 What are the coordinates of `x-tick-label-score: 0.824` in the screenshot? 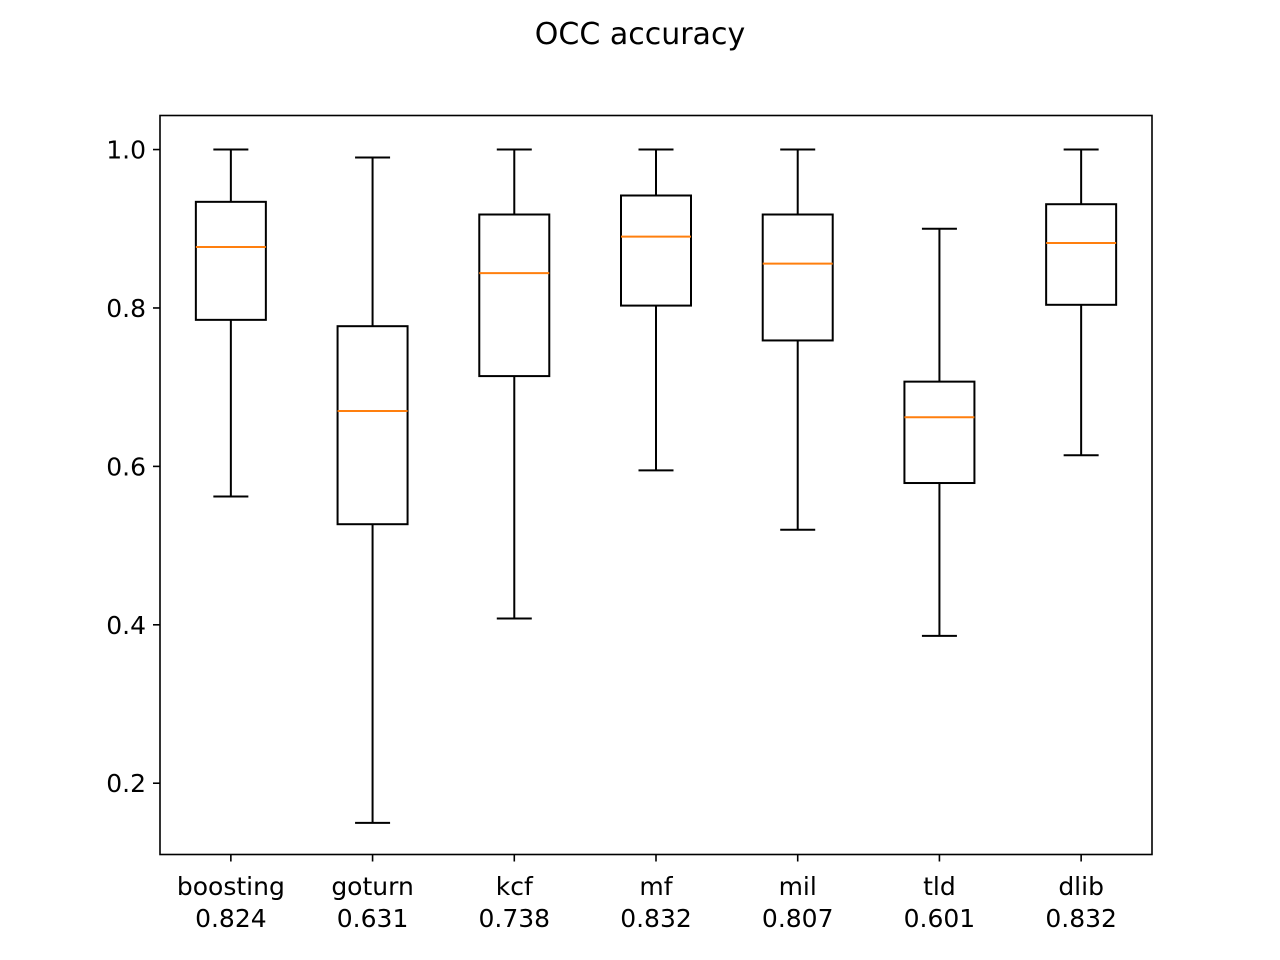 It's located at (231, 918).